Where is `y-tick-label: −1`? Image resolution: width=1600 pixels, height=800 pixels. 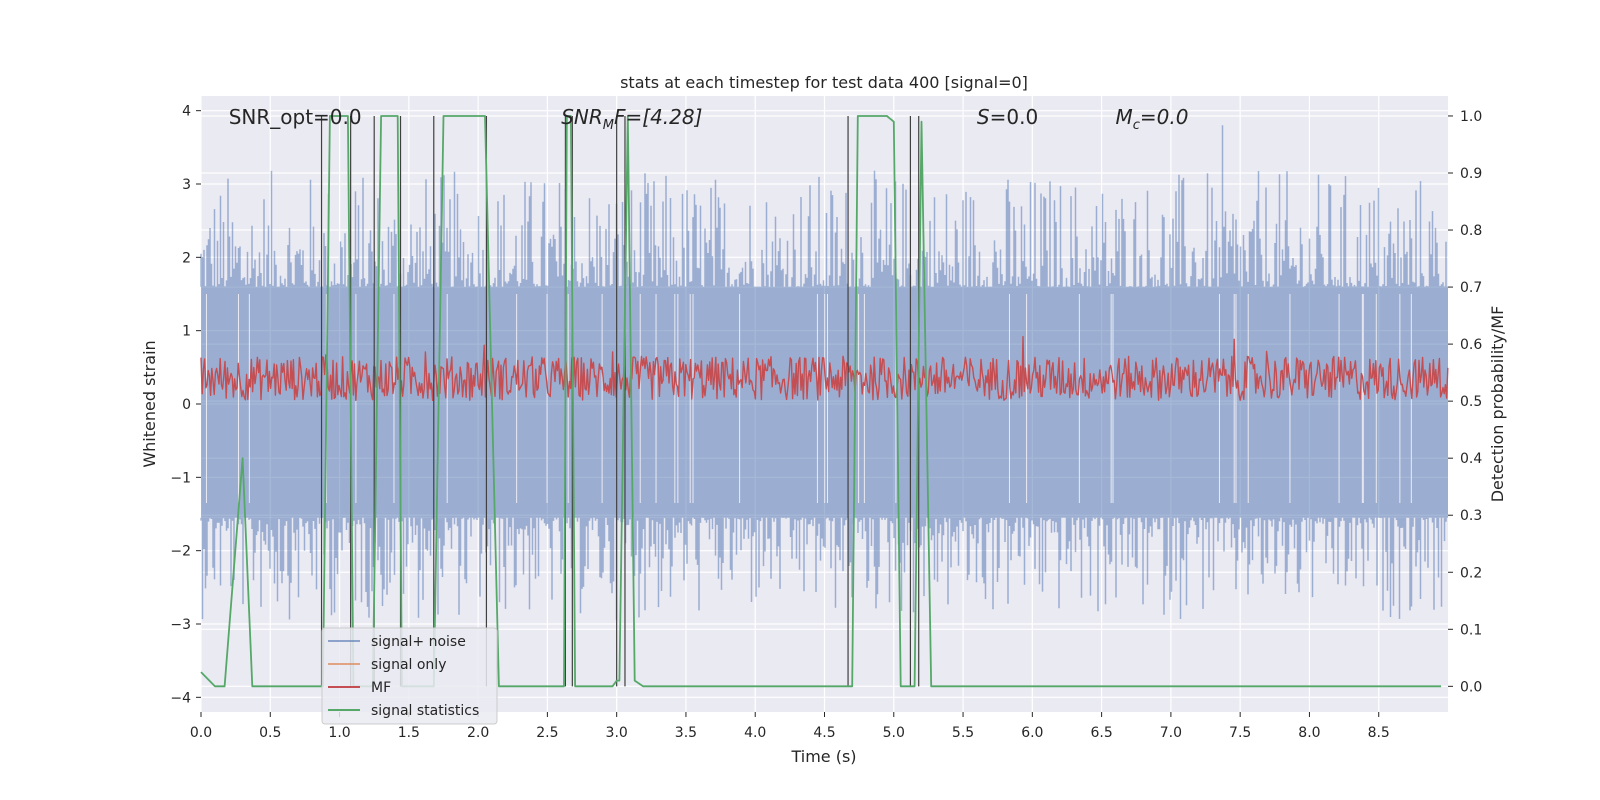
y-tick-label: −1 is located at coordinates (180, 478).